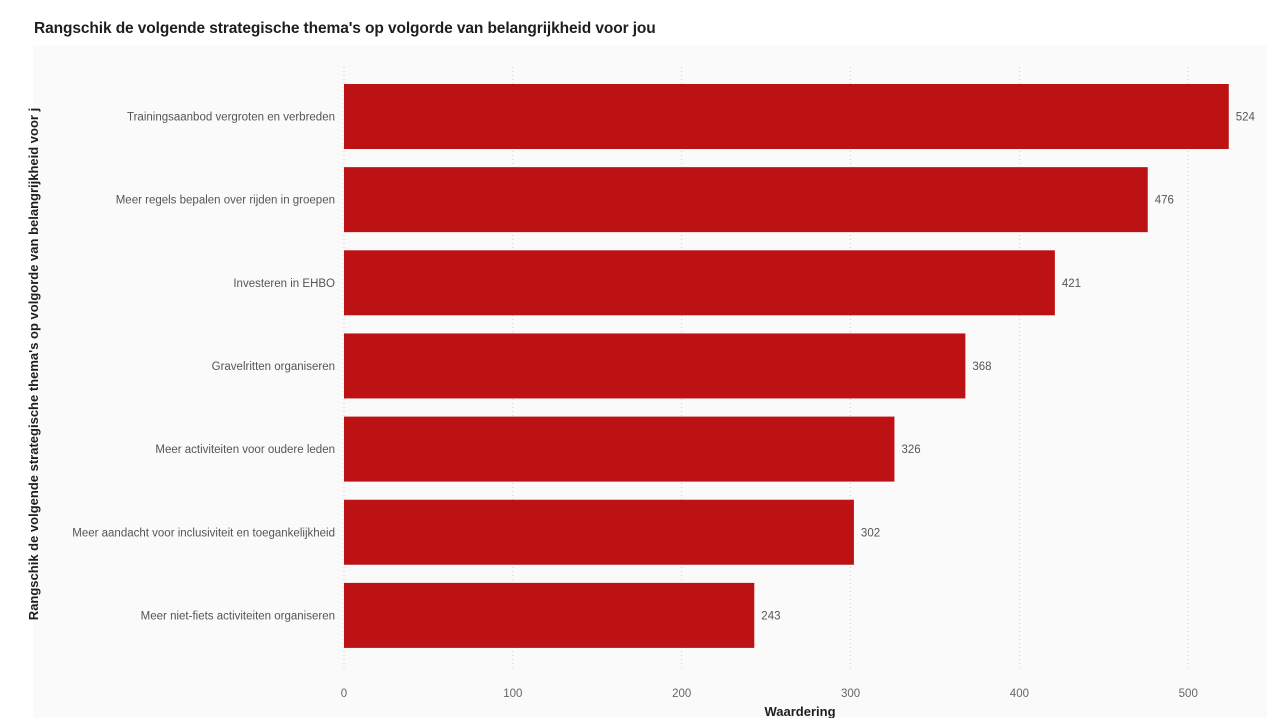 Image resolution: width=1269 pixels, height=718 pixels. Describe the element at coordinates (231, 118) in the screenshot. I see `category-label: Trainingsaanbod vergroten en verbreden` at that location.